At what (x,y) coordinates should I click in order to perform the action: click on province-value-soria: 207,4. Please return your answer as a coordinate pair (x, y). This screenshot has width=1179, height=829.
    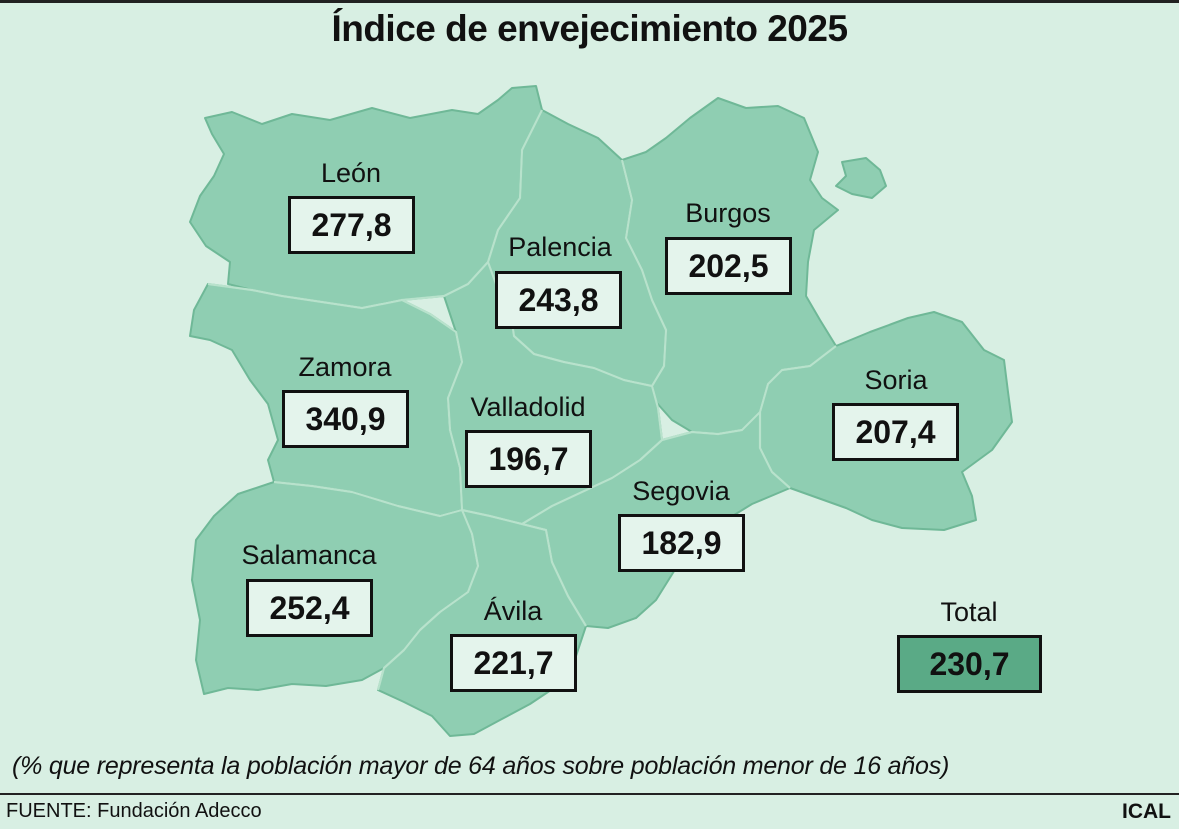
    Looking at the image, I should click on (895, 432).